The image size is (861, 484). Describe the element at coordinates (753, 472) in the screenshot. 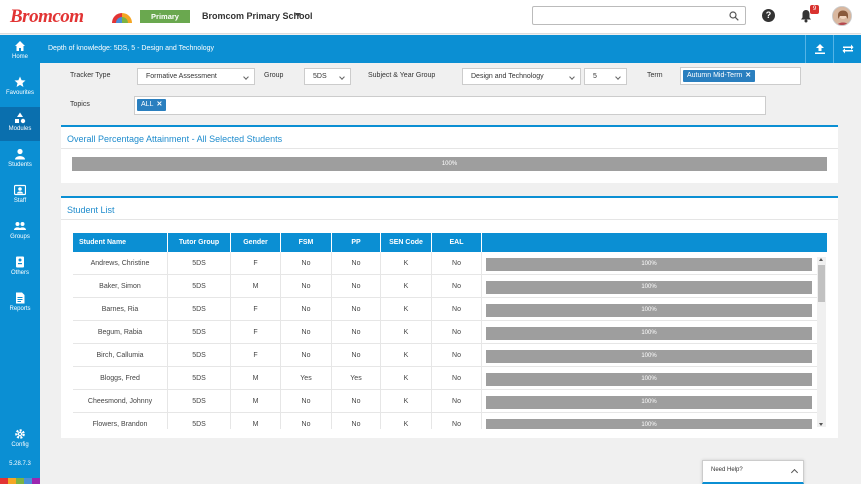

I see `need-help-widget: Need Help?` at that location.